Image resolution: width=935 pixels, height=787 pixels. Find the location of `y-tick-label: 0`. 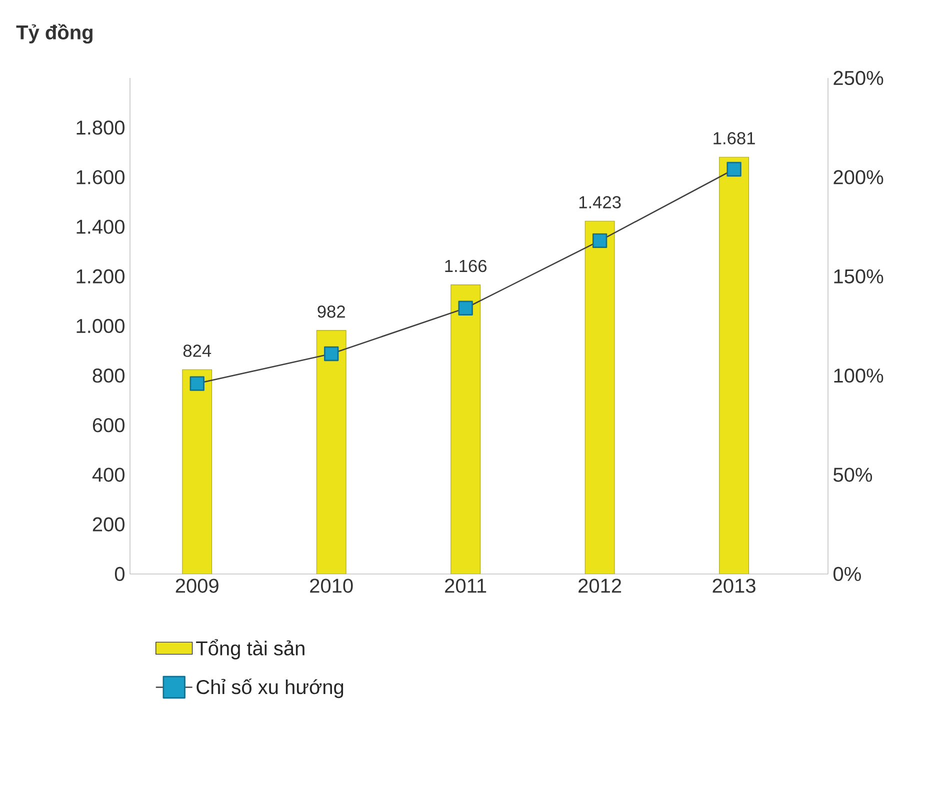

y-tick-label: 0 is located at coordinates (119, 574).